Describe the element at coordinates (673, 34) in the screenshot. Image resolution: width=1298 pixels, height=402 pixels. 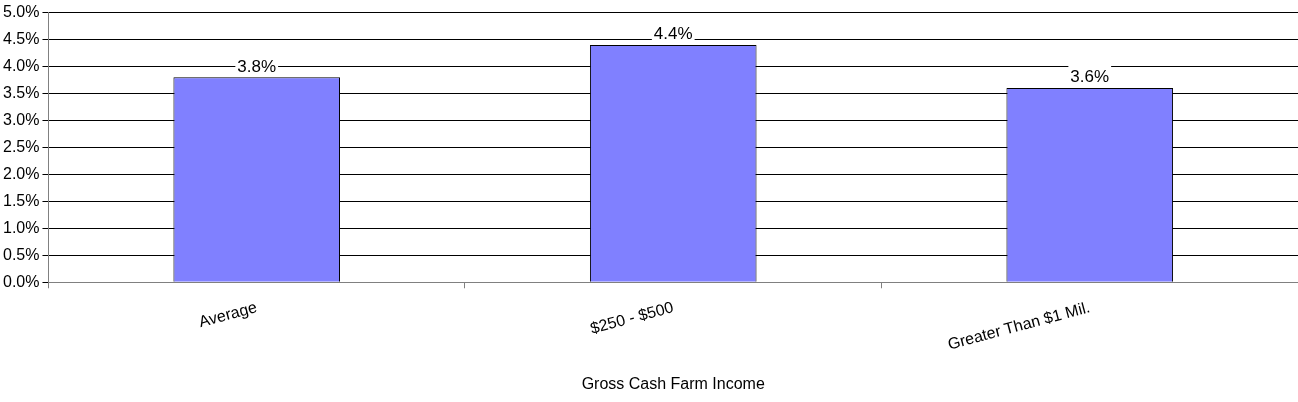
I see `data-label: 4.4%` at that location.